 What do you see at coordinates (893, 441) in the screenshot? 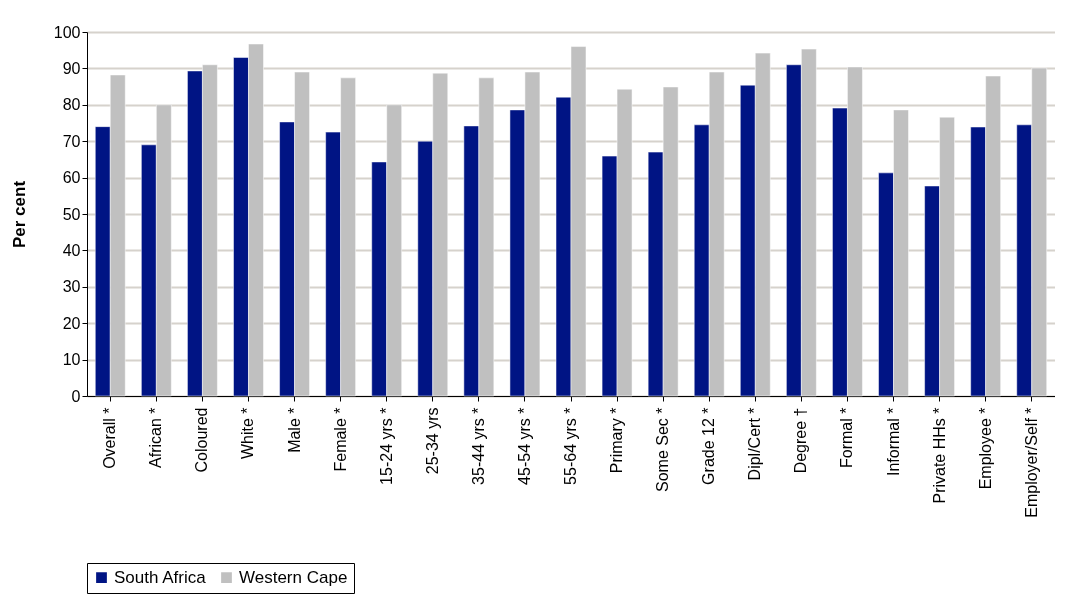
I see `x-tick-label: Informal *` at bounding box center [893, 441].